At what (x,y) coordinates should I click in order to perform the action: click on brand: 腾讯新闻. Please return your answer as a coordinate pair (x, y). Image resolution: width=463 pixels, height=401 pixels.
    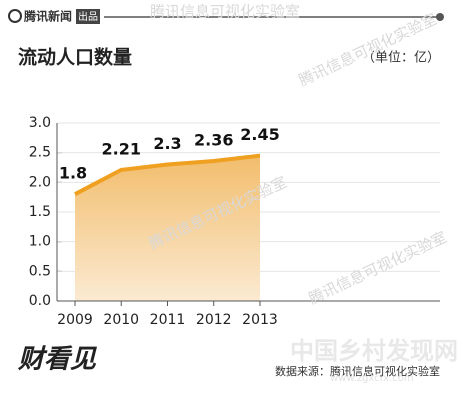
    Looking at the image, I should click on (47, 16).